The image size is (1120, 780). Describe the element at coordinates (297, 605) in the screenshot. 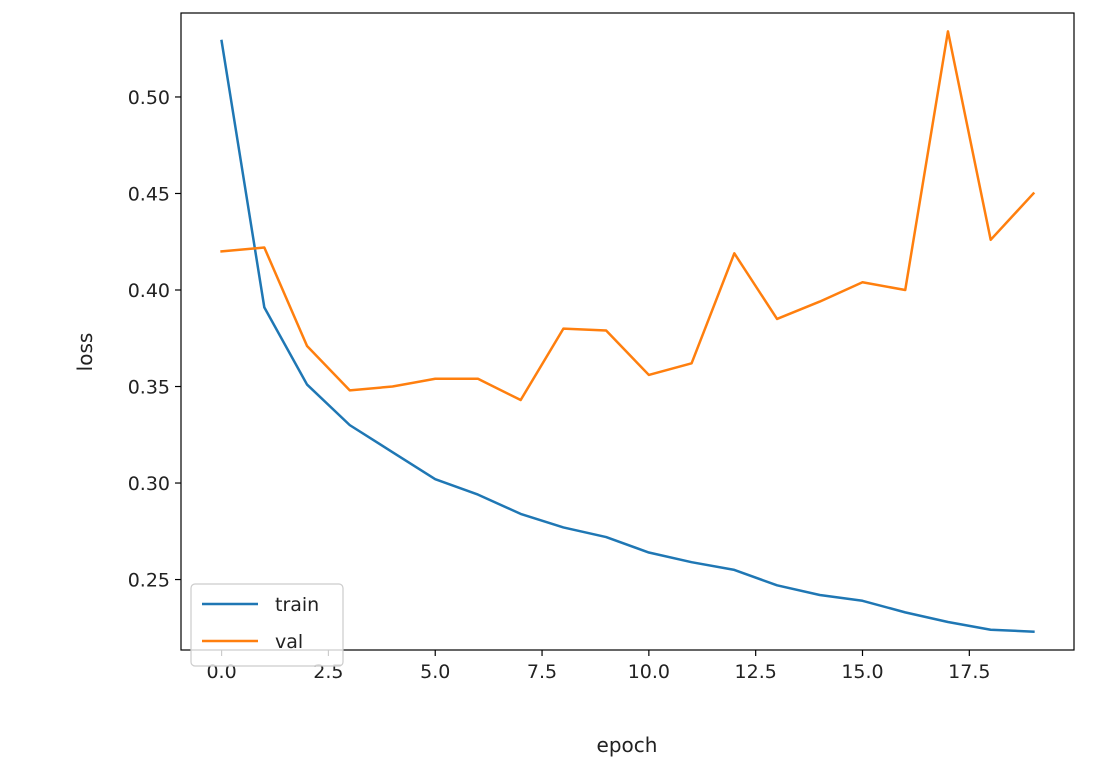

I see `legend-label-train: train` at that location.